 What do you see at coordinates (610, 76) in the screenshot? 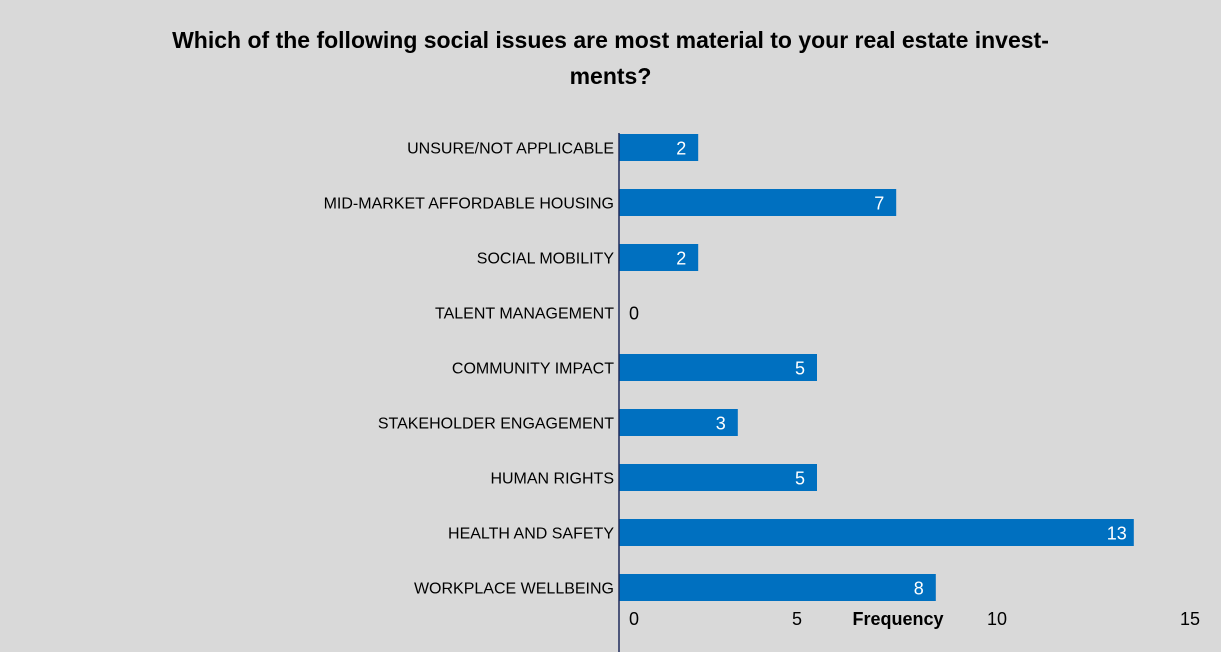
I see `chart-title-line-2: ments?` at bounding box center [610, 76].